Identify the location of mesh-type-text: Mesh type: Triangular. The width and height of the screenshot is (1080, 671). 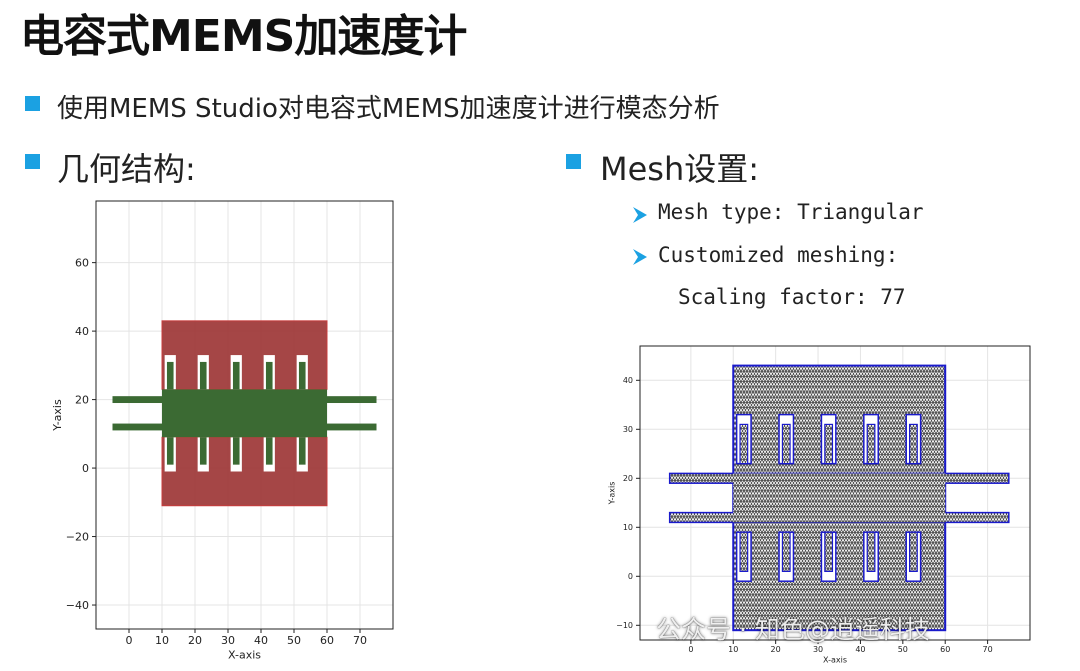
(791, 212).